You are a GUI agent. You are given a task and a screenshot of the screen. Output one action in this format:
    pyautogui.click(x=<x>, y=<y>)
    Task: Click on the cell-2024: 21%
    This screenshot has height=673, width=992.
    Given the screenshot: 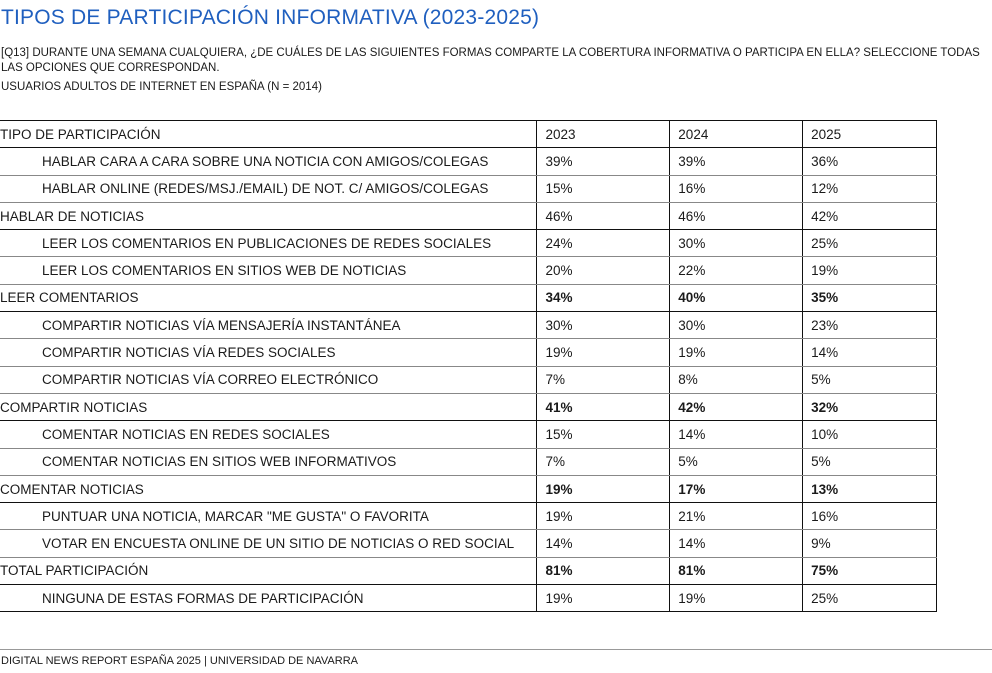 What is the action you would take?
    pyautogui.click(x=736, y=516)
    